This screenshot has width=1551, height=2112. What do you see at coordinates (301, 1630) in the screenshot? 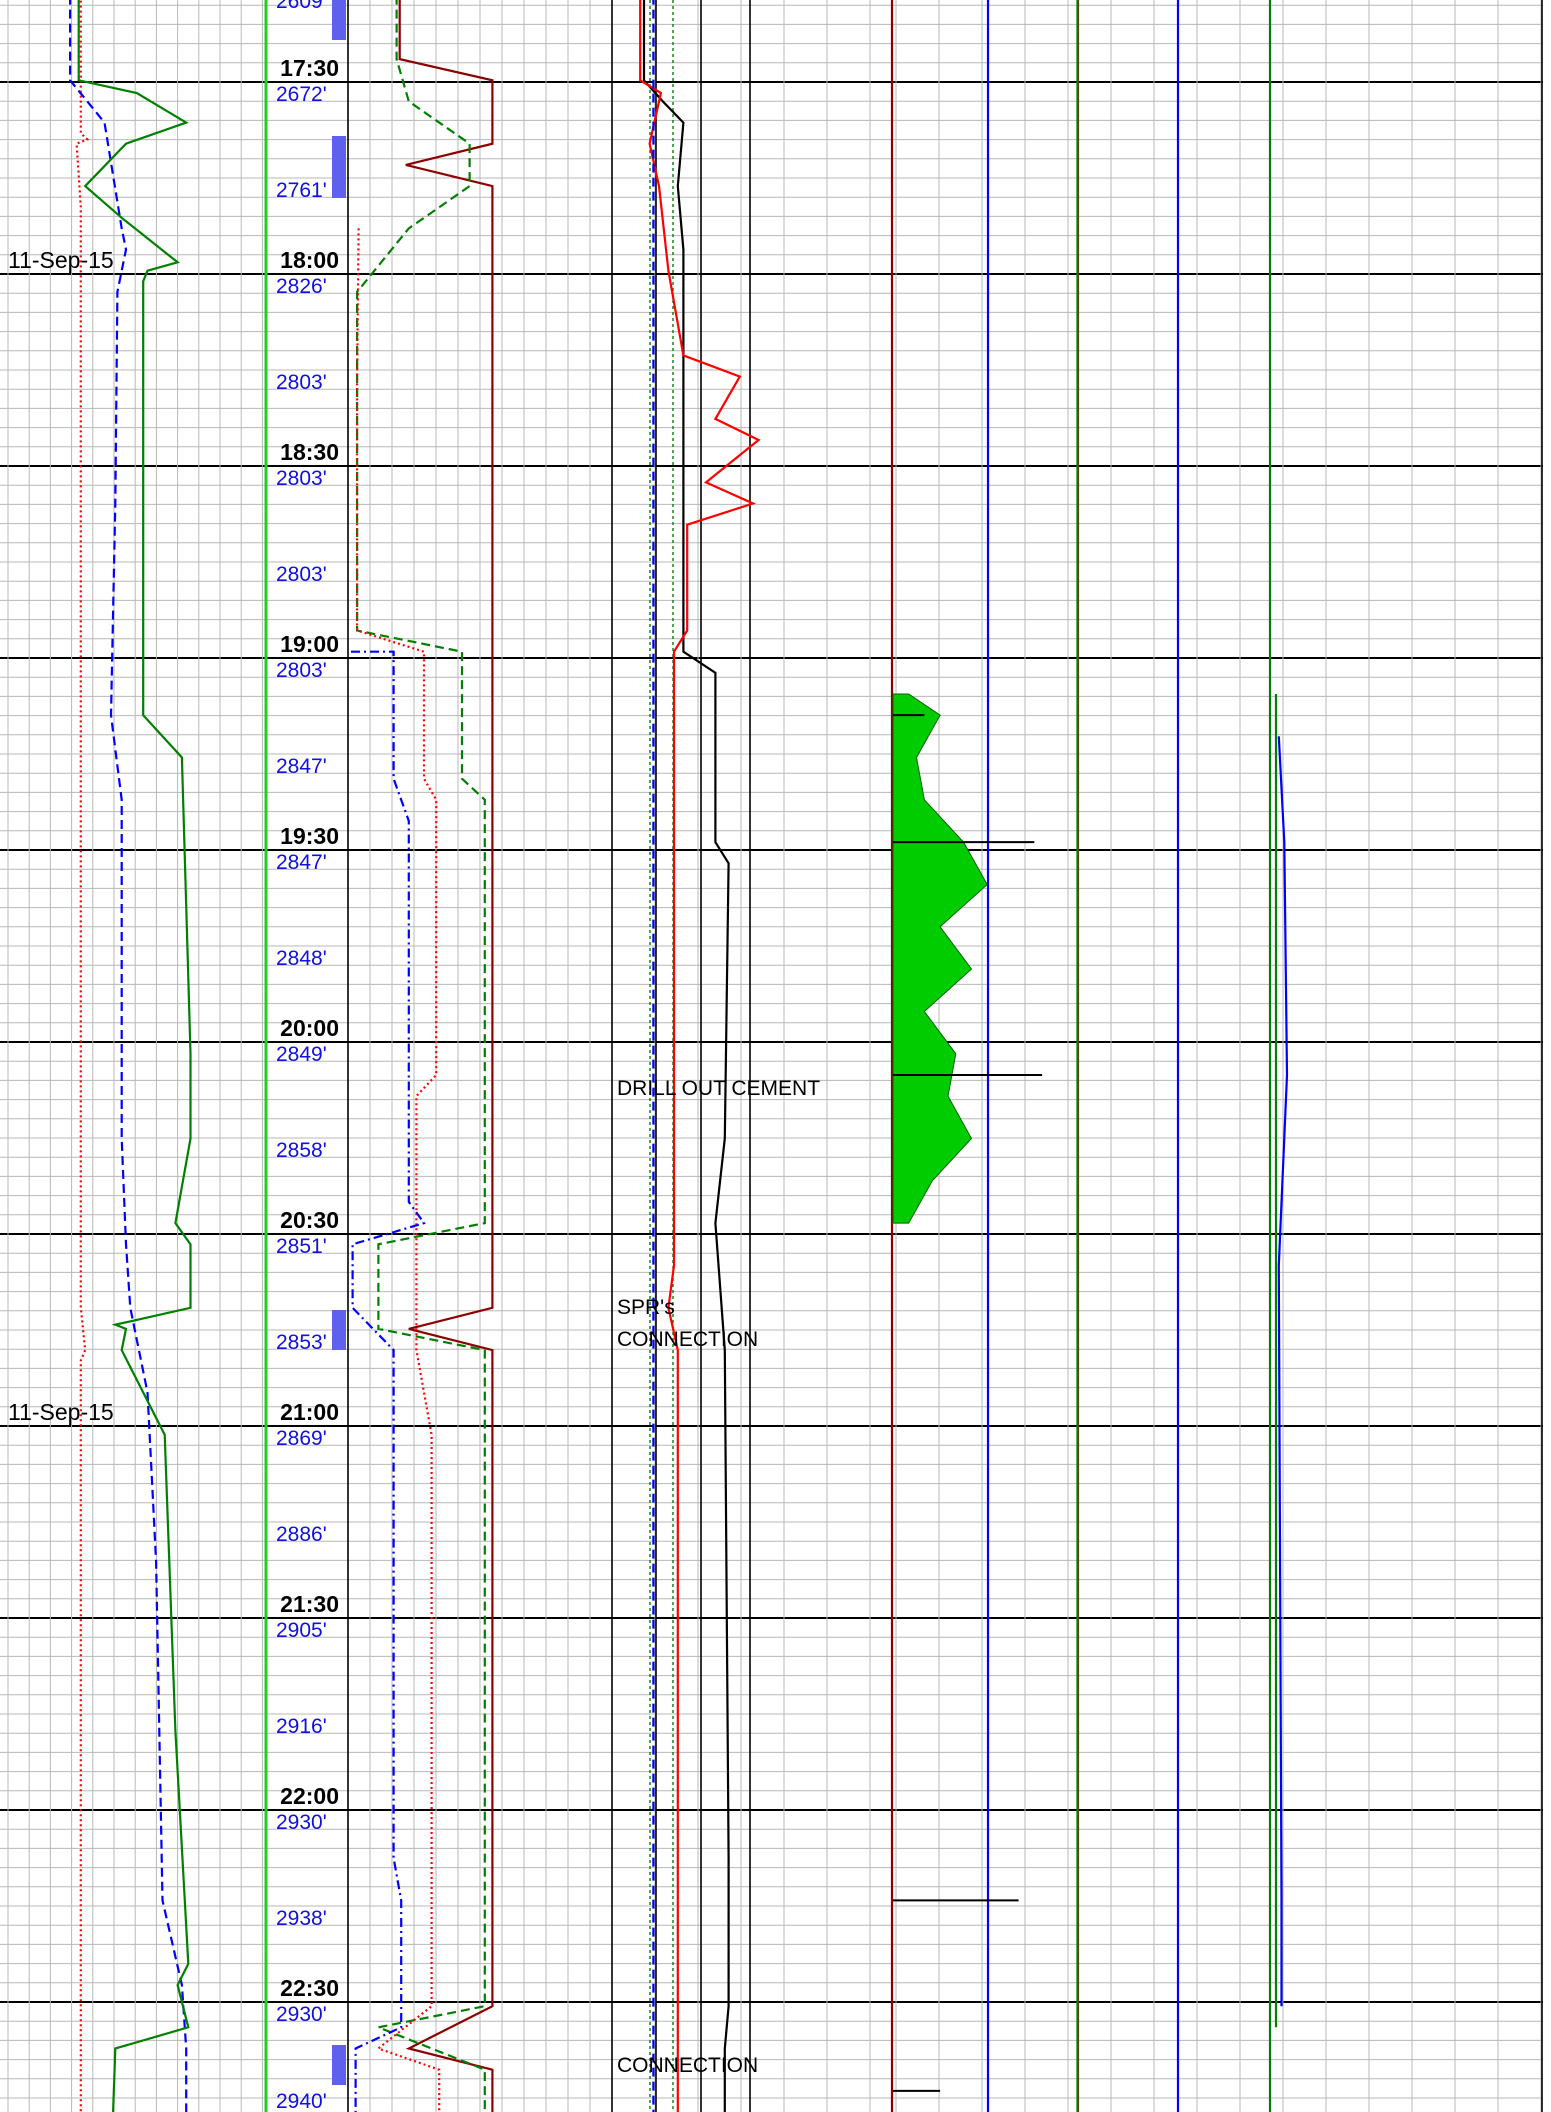
I see `depth-label: 2905'` at bounding box center [301, 1630].